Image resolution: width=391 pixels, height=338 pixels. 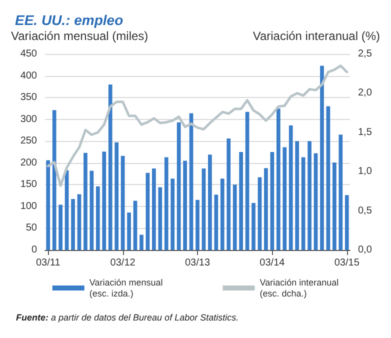 I want to click on x-tick-label: 03/12, so click(x=123, y=263).